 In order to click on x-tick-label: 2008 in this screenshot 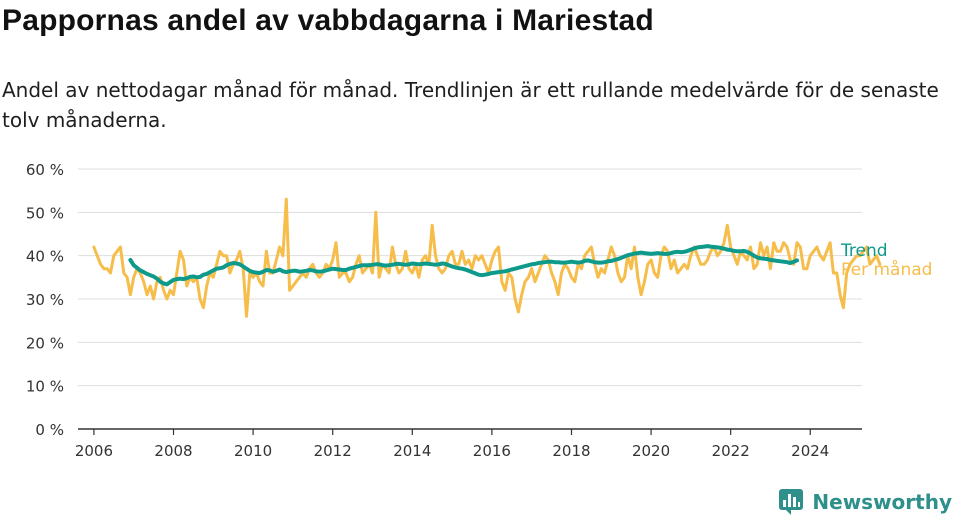, I will do `click(173, 451)`.